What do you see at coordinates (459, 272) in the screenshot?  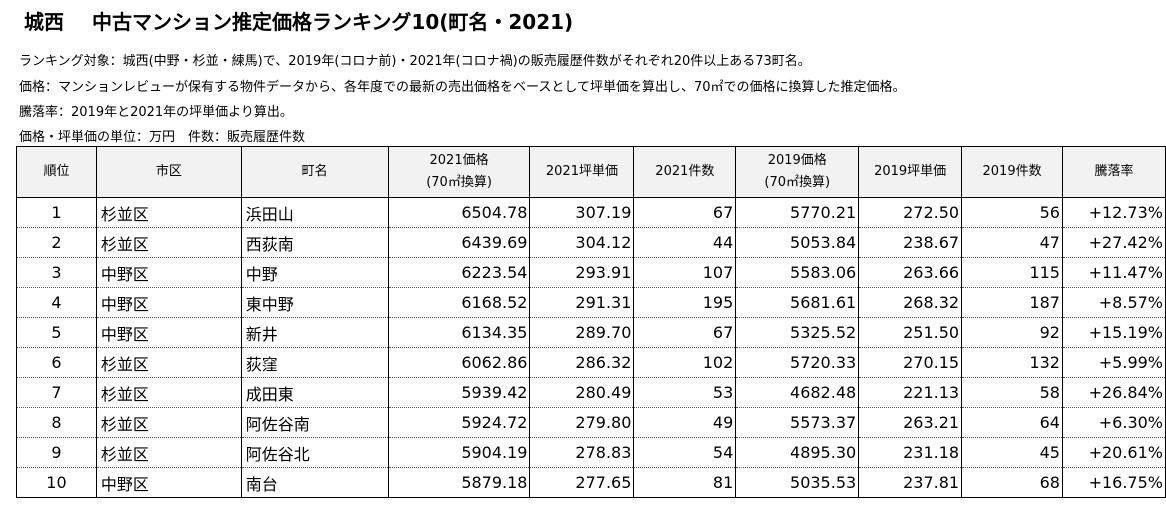 I see `cell-price-2021: 6223.54` at bounding box center [459, 272].